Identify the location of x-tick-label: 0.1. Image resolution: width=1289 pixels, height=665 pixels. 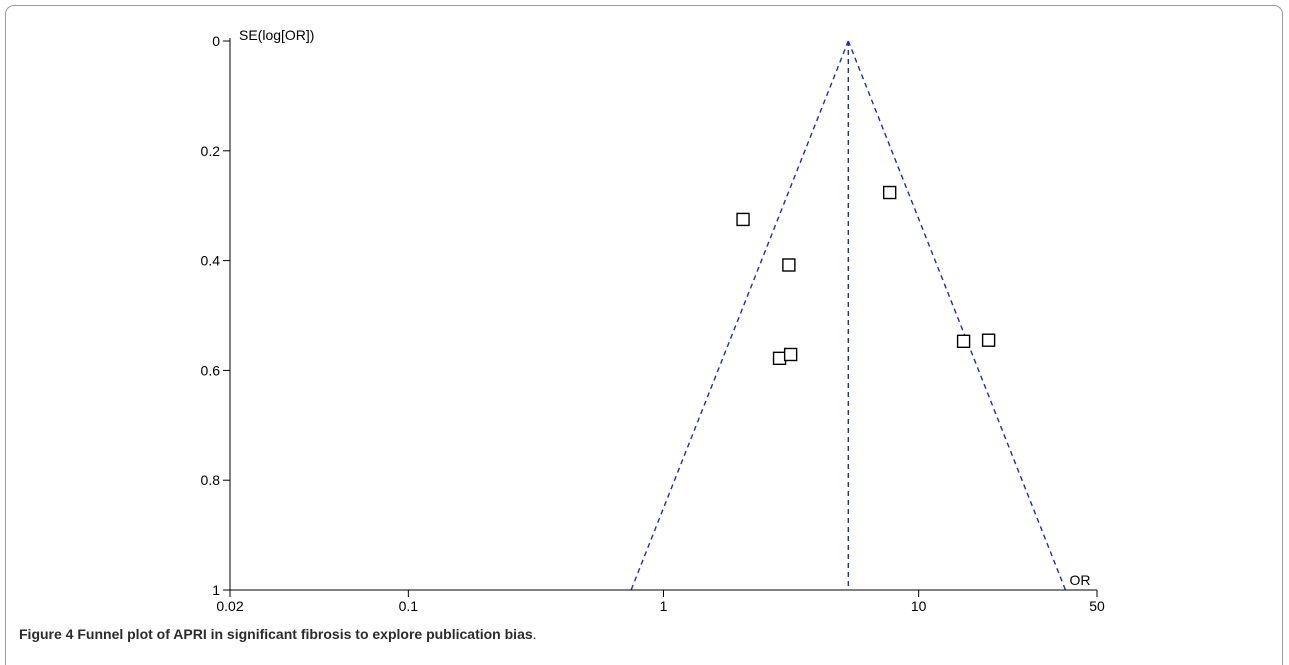
(409, 606).